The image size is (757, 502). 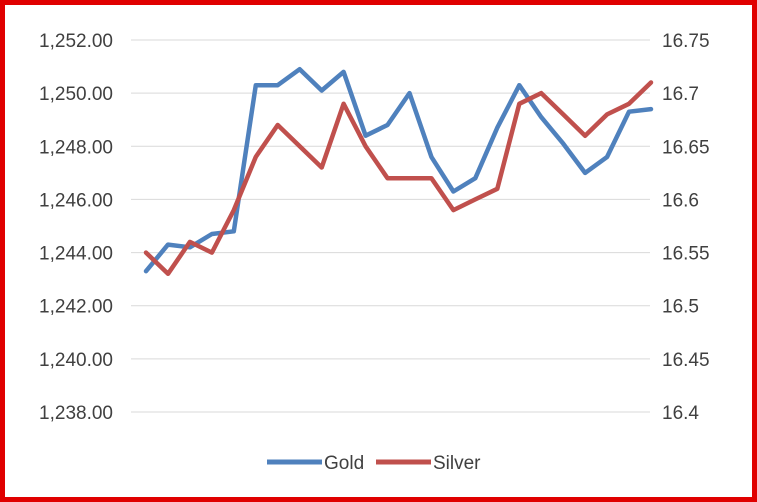 I want to click on left-tick-label: 1,244.00, so click(x=76, y=254).